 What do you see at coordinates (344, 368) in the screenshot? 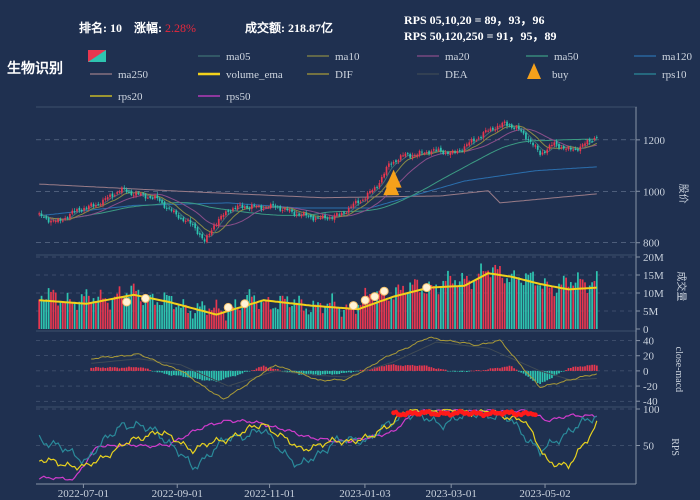
I see `dif-line` at bounding box center [344, 368].